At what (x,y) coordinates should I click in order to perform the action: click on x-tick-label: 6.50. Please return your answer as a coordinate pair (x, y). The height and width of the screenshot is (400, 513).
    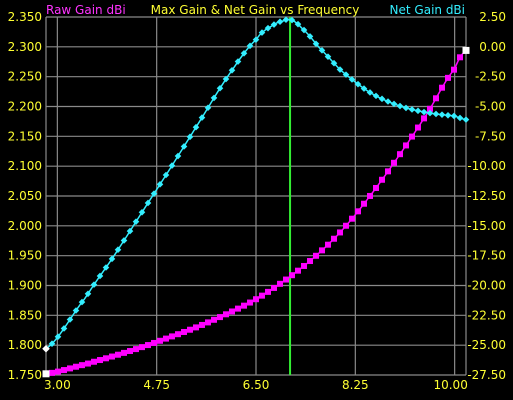
    Looking at the image, I should click on (256, 385).